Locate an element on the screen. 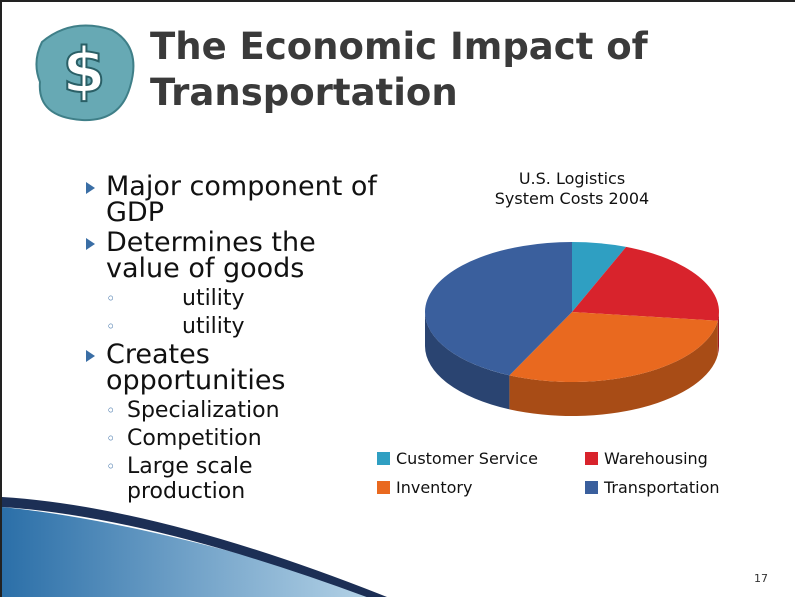  sub-bullet: Large scale production is located at coordinates (189, 479).